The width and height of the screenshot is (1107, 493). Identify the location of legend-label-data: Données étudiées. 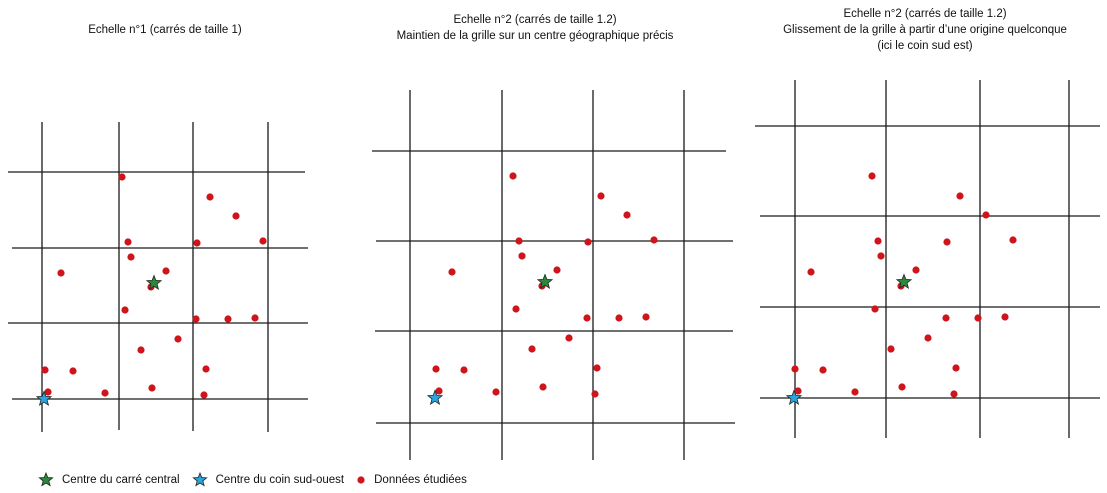
(420, 480).